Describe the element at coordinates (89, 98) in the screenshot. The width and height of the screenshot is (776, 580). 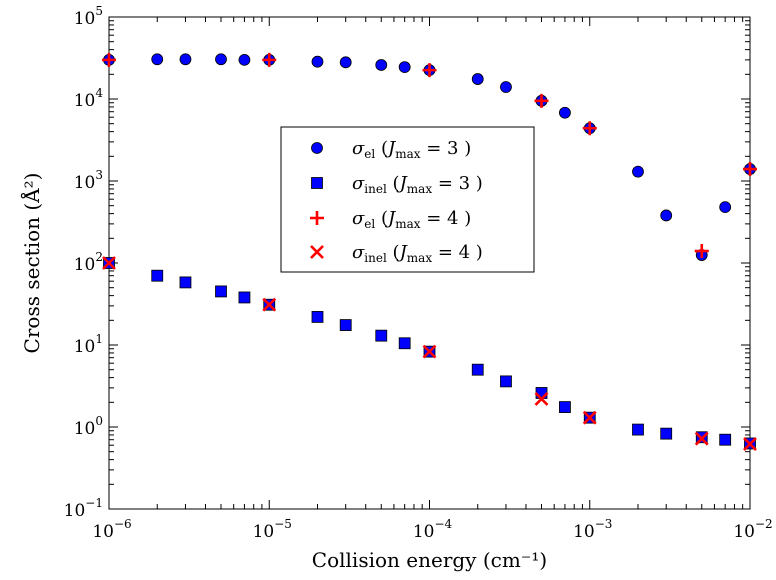
I see `y-tick-label: 10⁴` at that location.